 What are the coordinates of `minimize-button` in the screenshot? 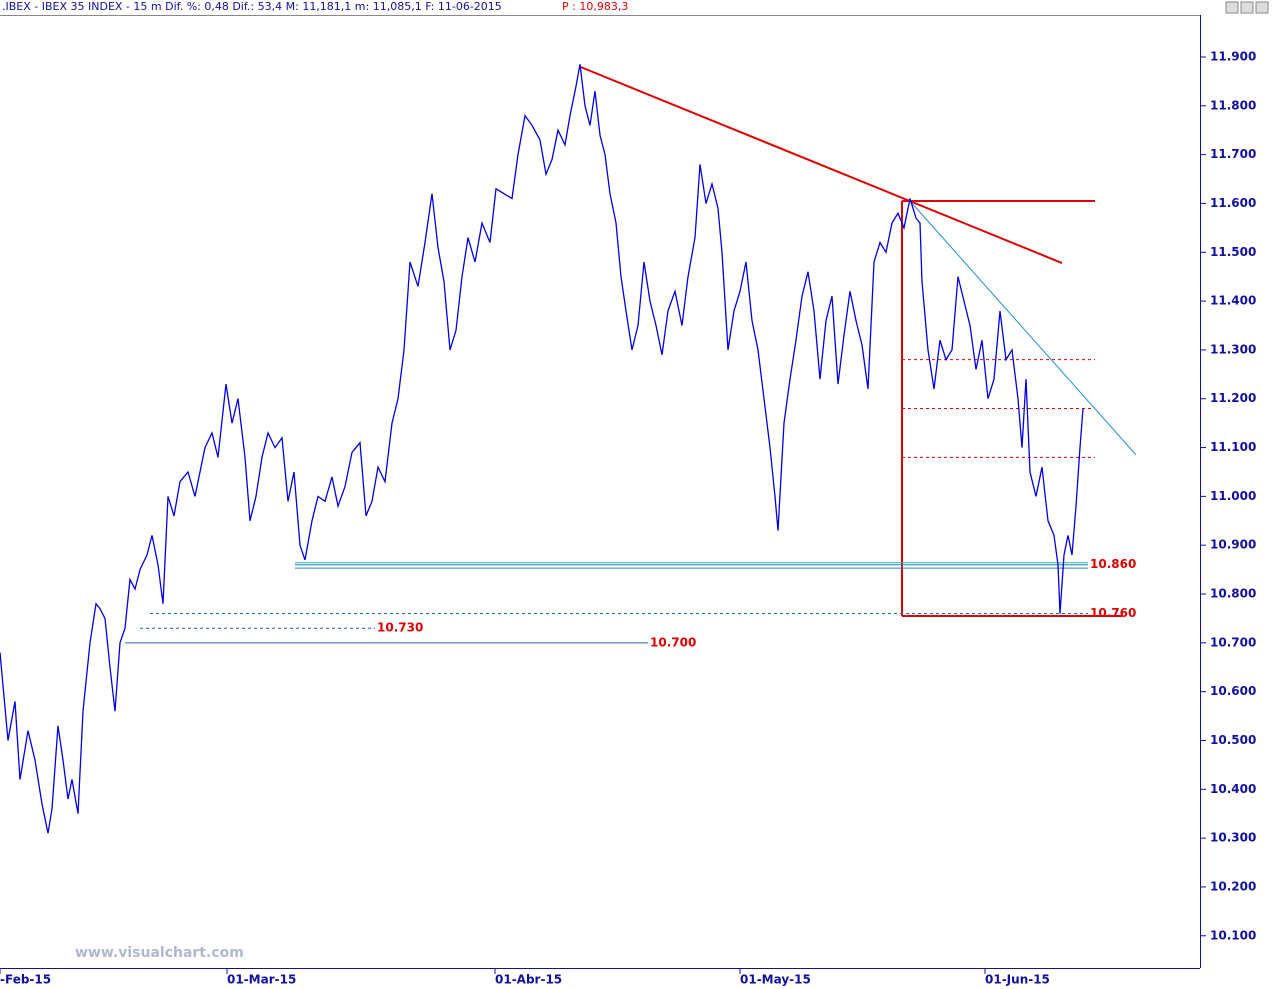 It's located at (1232, 7).